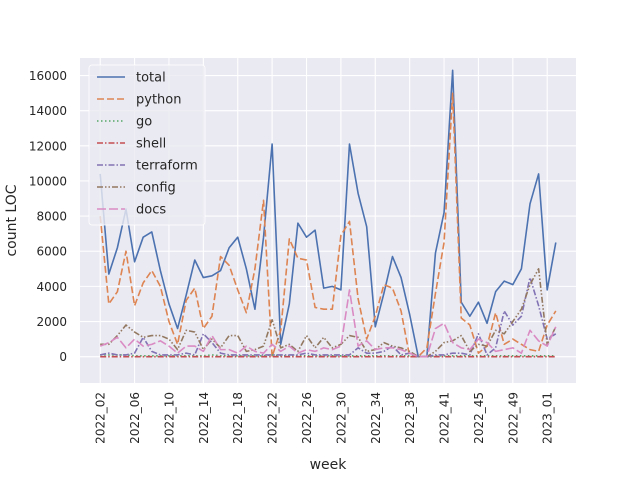 This screenshot has width=640, height=480. Describe the element at coordinates (169, 418) in the screenshot. I see `x-tick-label: 2022_10` at that location.